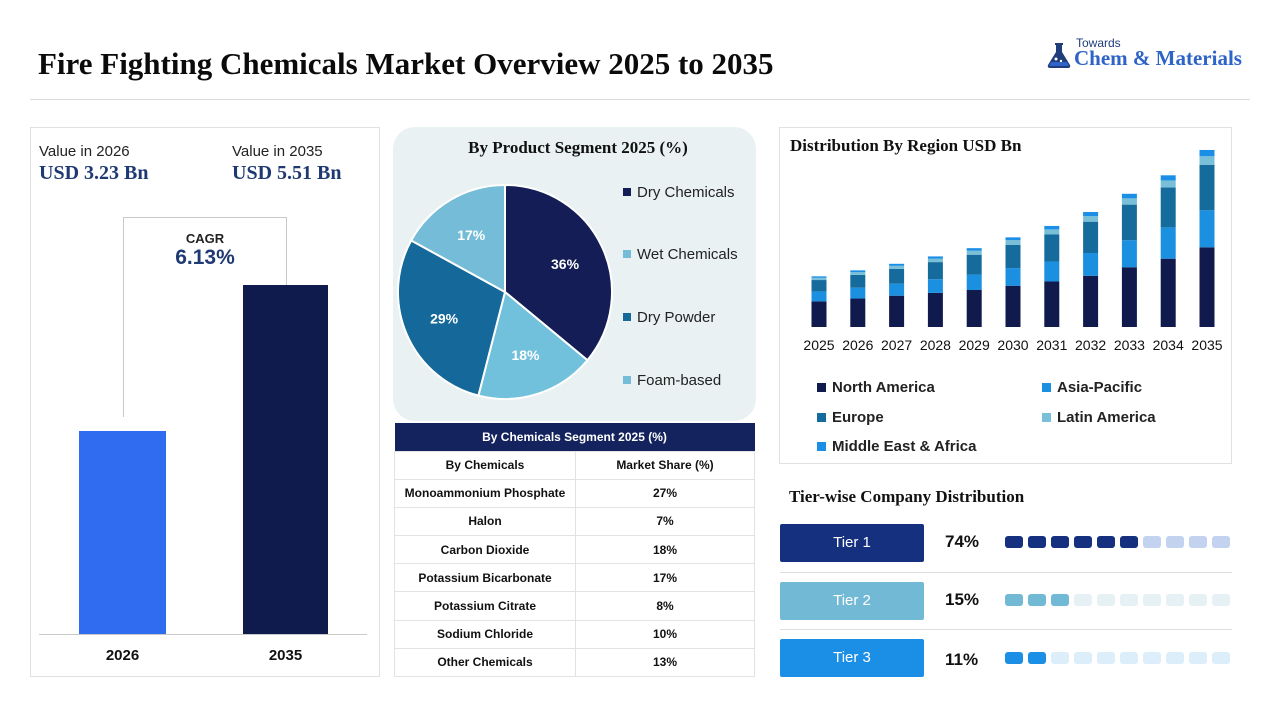 This screenshot has width=1280, height=720. What do you see at coordinates (897, 289) in the screenshot?
I see `bar-segment-asia-pacific-2027` at bounding box center [897, 289].